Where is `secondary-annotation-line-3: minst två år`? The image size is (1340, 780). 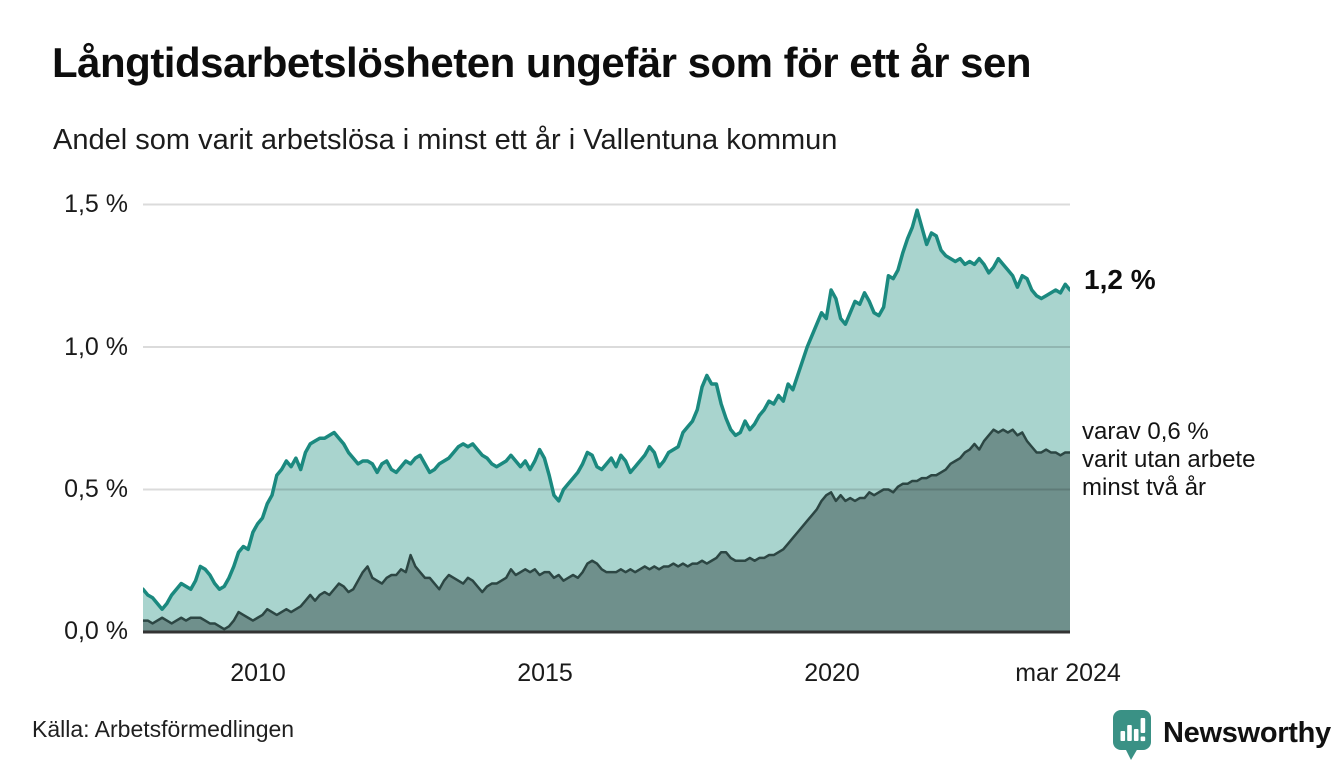
secondary-annotation-line-3: minst två år is located at coordinates (1144, 487).